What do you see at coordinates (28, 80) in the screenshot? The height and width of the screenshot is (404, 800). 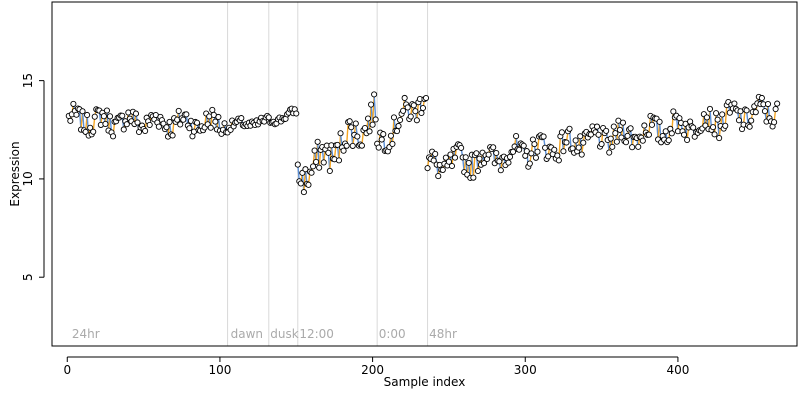 I see `y-tick-label: 15` at bounding box center [28, 80].